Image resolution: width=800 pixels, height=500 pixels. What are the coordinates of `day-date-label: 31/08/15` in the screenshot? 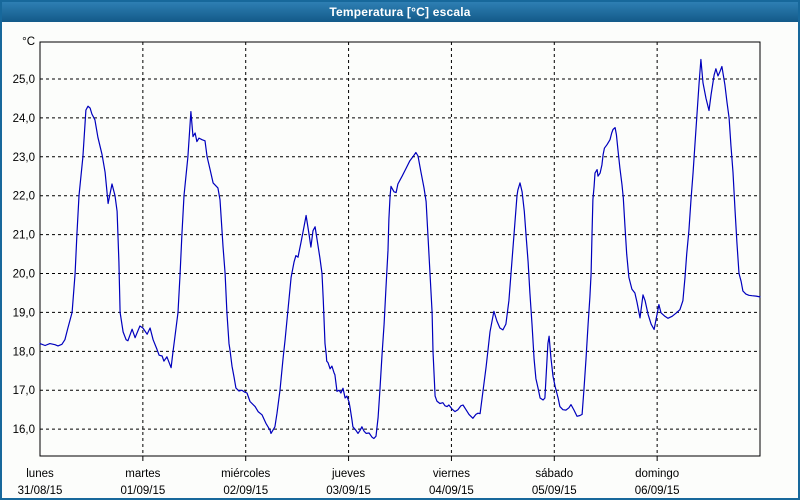 It's located at (40, 491).